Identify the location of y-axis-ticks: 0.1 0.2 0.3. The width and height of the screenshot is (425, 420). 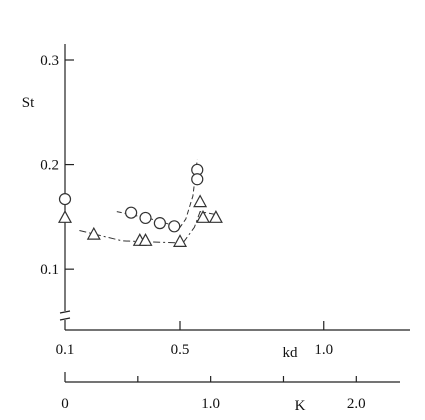
(57, 165).